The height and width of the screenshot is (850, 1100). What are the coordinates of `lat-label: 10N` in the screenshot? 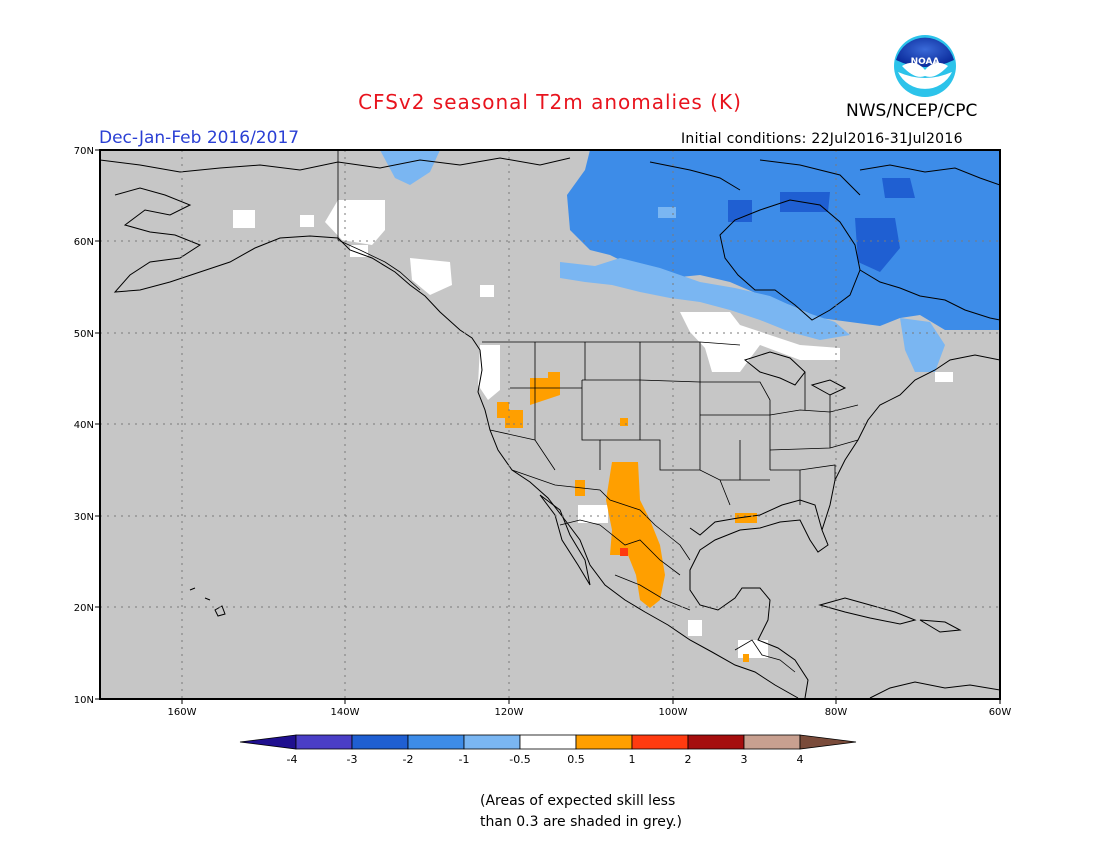 It's located at (84, 700).